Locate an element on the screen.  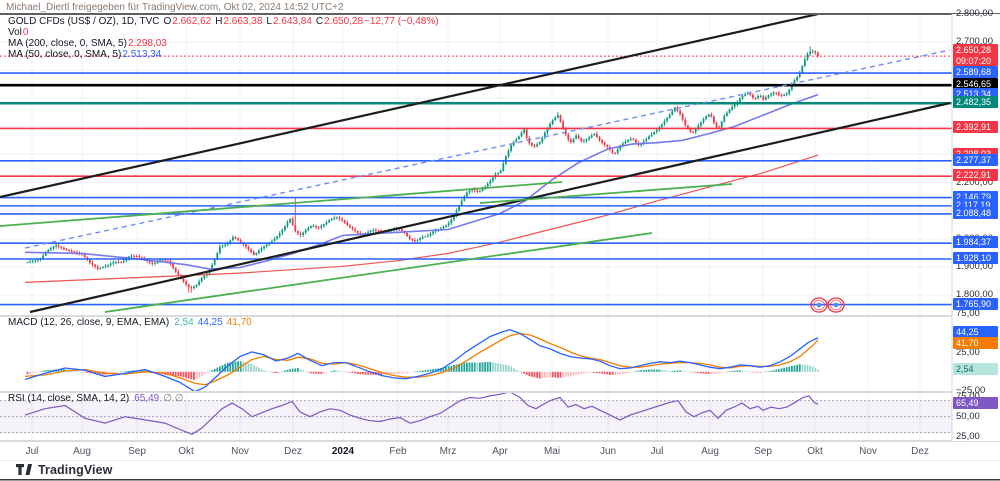
tradingview-logo-text: TradingView is located at coordinates (75, 470).